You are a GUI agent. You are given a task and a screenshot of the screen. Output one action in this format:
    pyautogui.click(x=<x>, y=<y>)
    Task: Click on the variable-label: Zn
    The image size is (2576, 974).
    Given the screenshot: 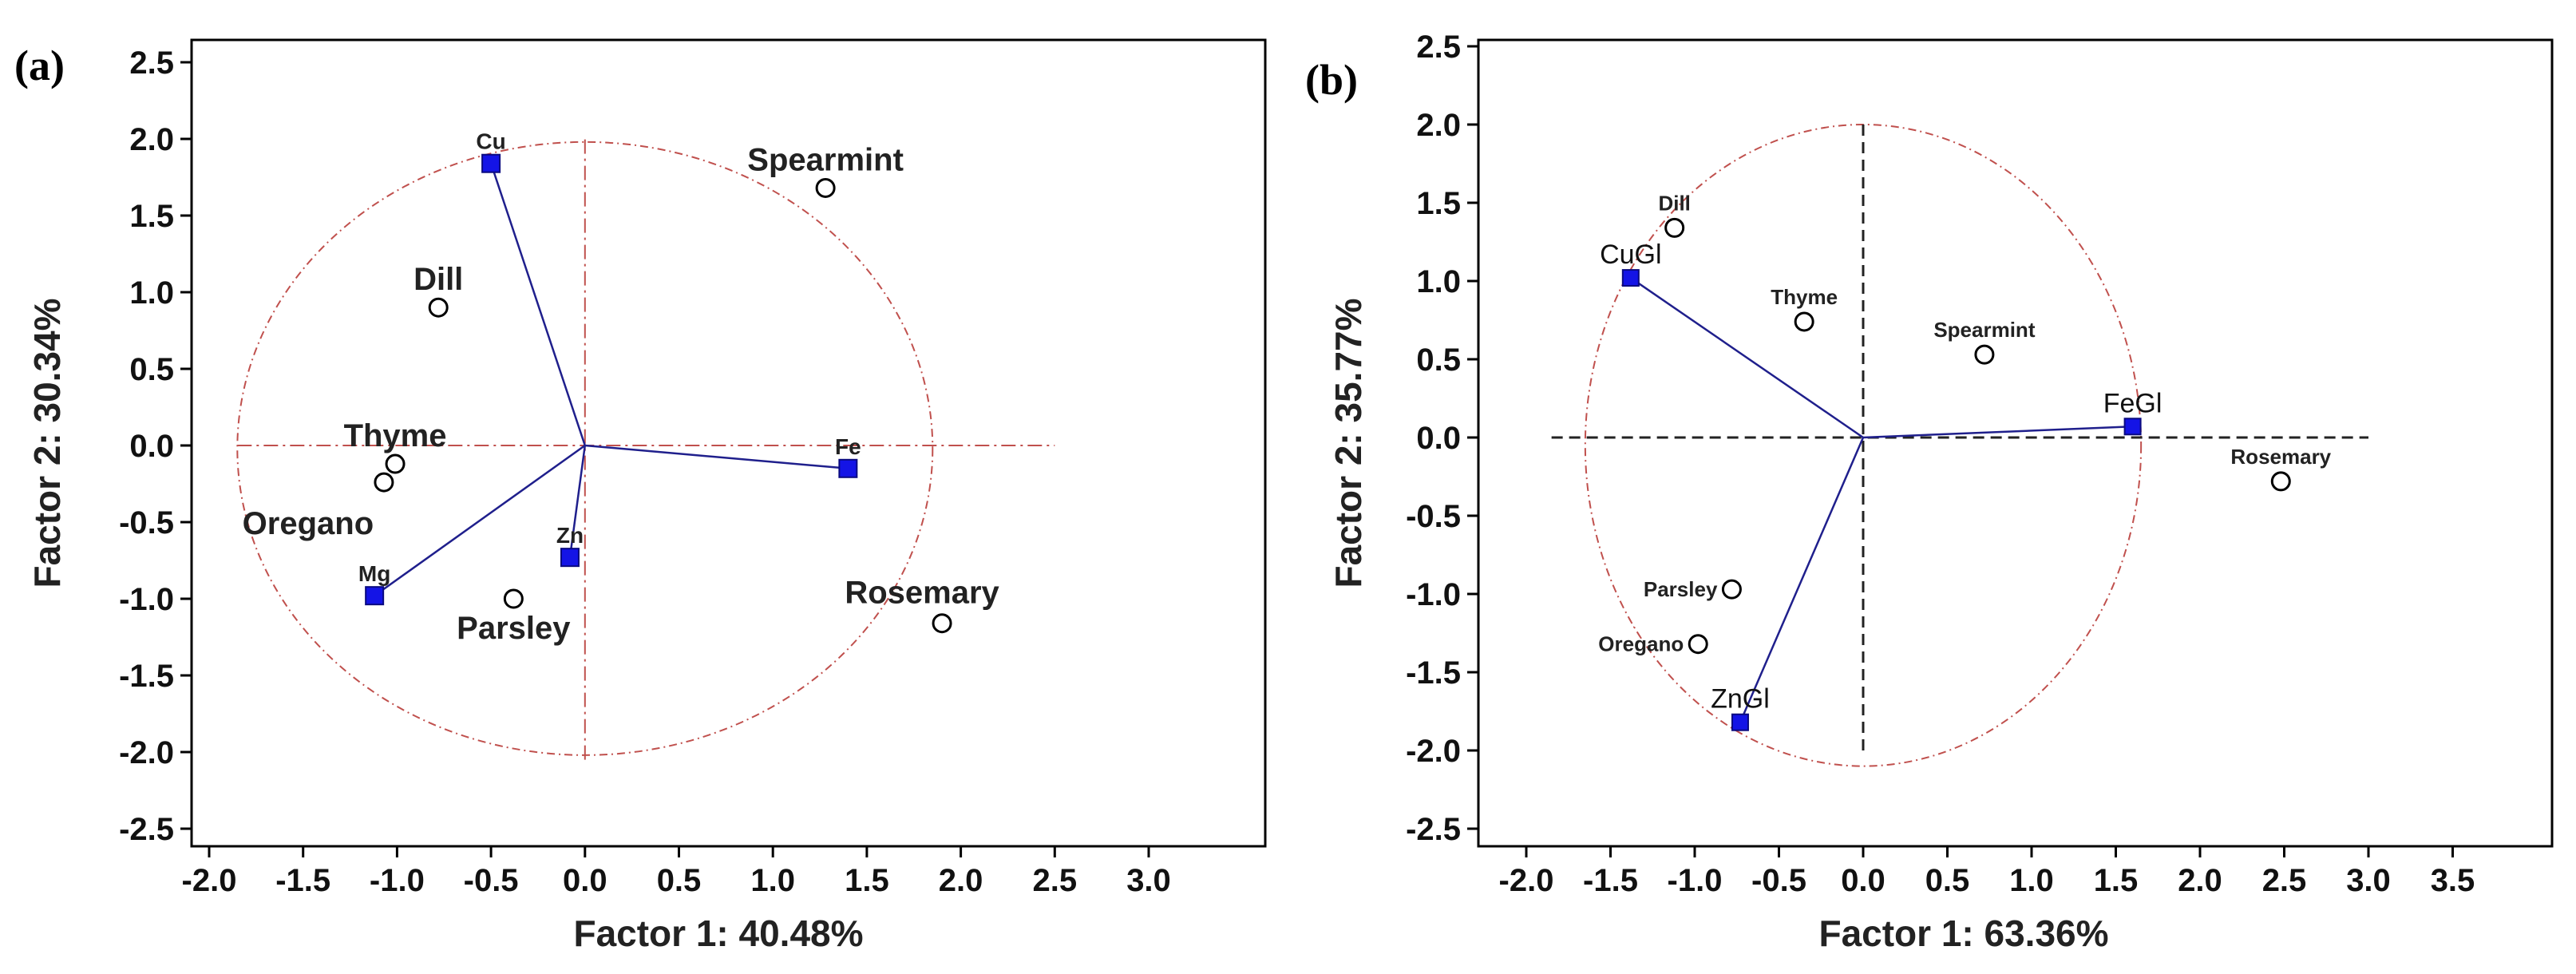 What is the action you would take?
    pyautogui.click(x=570, y=535)
    